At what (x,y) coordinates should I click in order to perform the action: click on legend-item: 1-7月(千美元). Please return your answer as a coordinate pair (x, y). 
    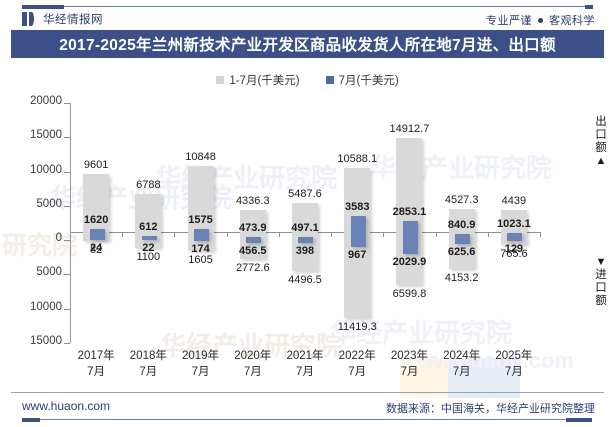
    Looking at the image, I should click on (258, 80).